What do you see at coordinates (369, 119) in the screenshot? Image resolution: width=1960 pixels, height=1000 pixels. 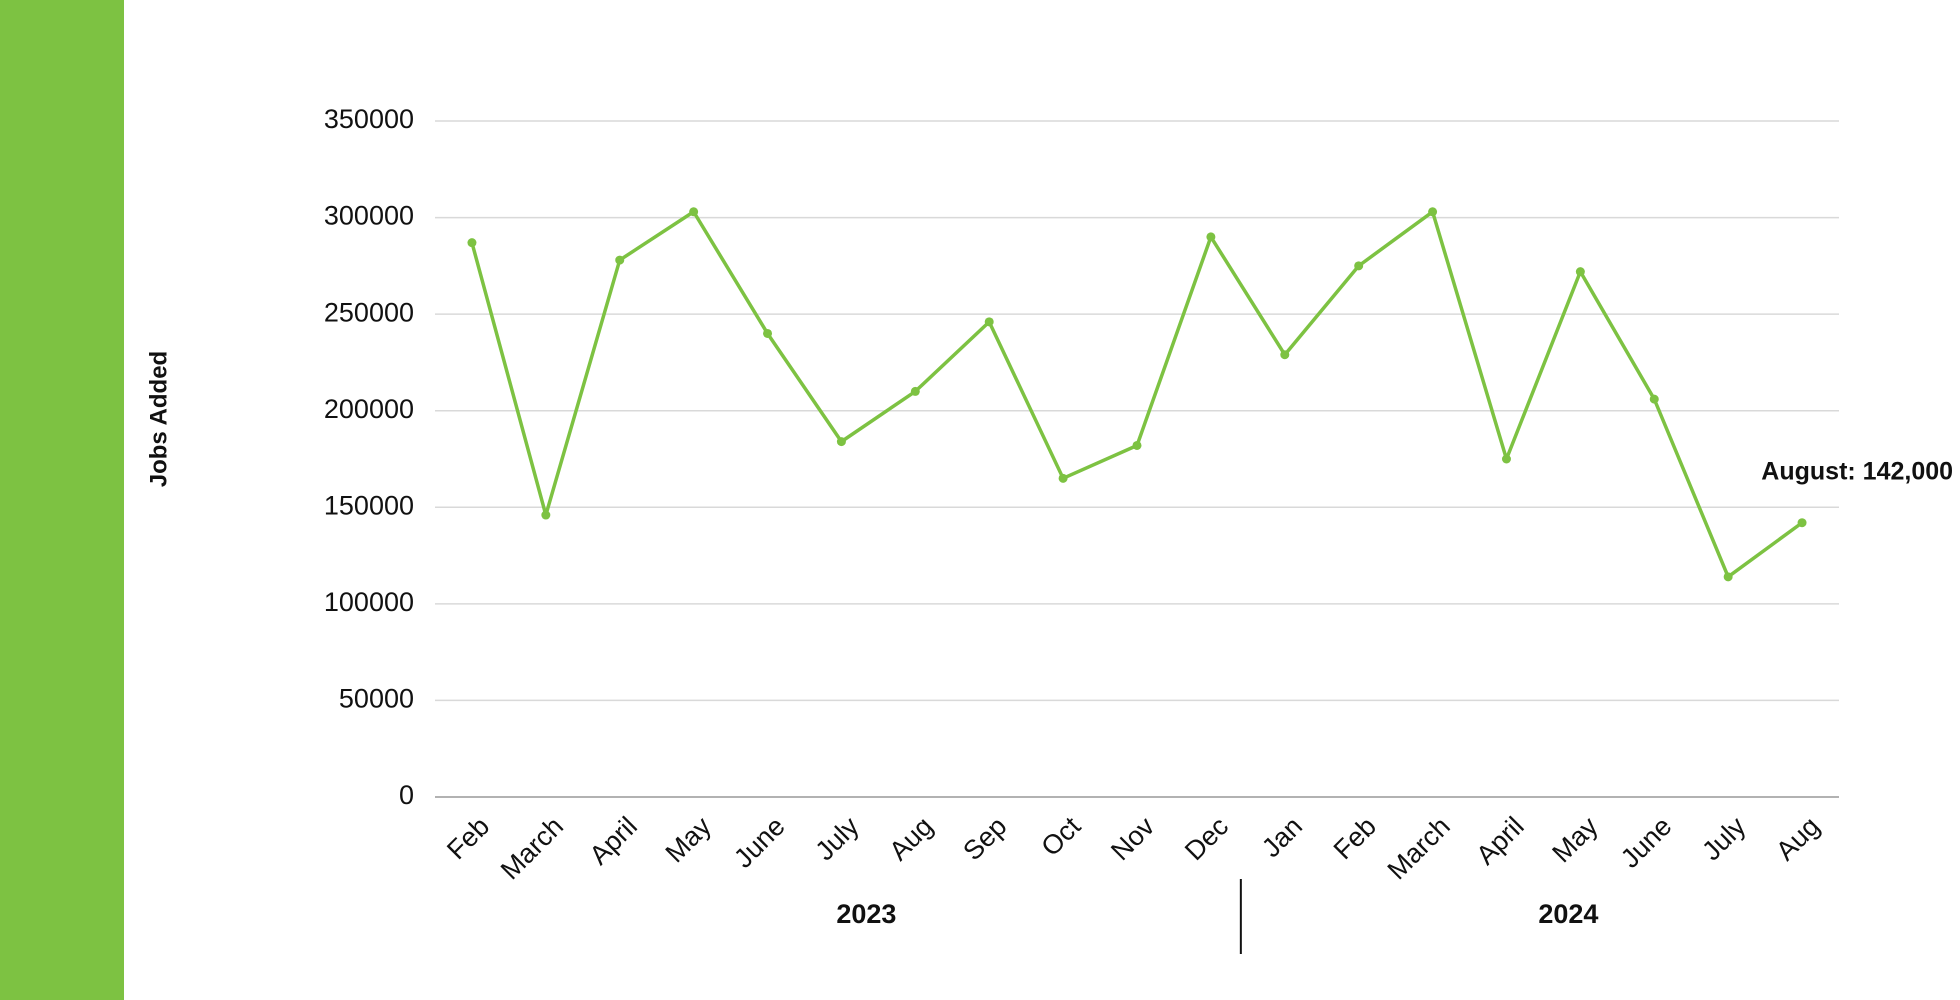 I see `y-tick-label: 350000` at bounding box center [369, 119].